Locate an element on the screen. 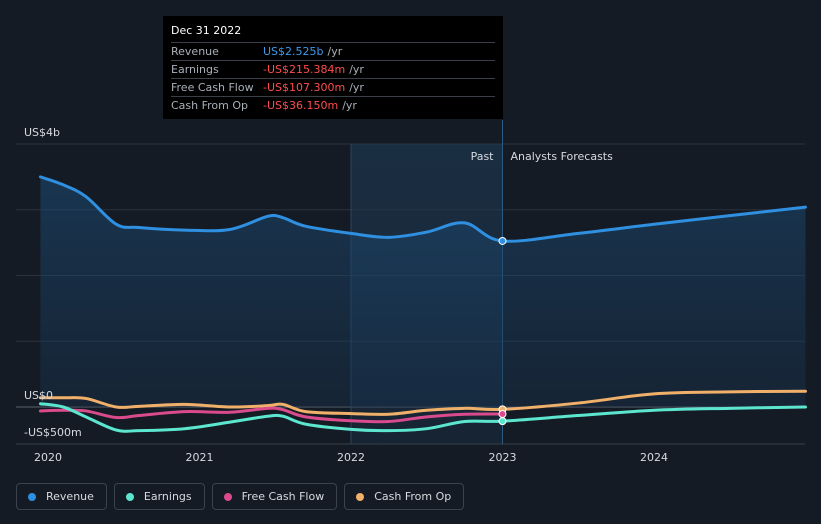 This screenshot has height=524, width=821. legend-label: Free Cash Flow is located at coordinates (283, 496).